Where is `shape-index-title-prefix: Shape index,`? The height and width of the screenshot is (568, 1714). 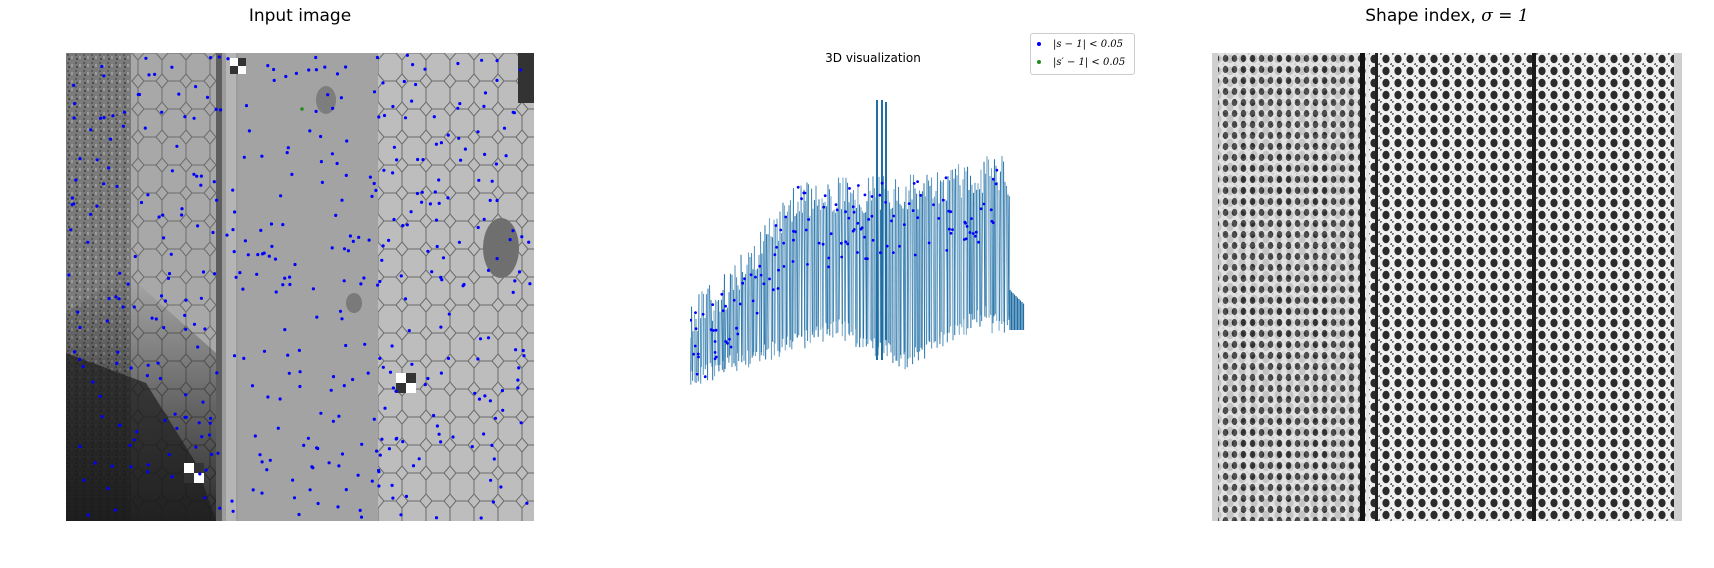
shape-index-title-prefix: Shape index, is located at coordinates (1423, 16).